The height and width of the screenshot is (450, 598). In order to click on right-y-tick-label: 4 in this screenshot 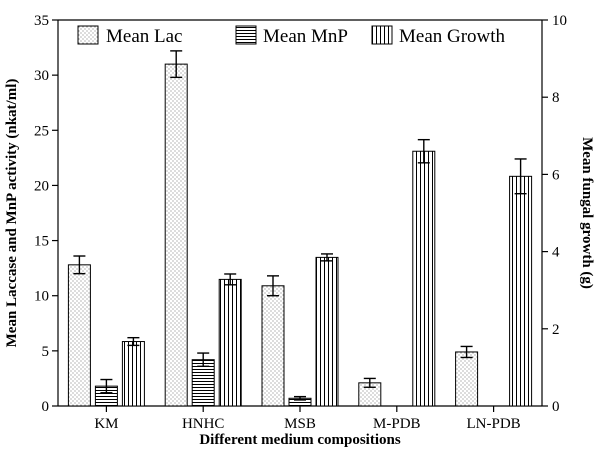, I will do `click(556, 253)`.